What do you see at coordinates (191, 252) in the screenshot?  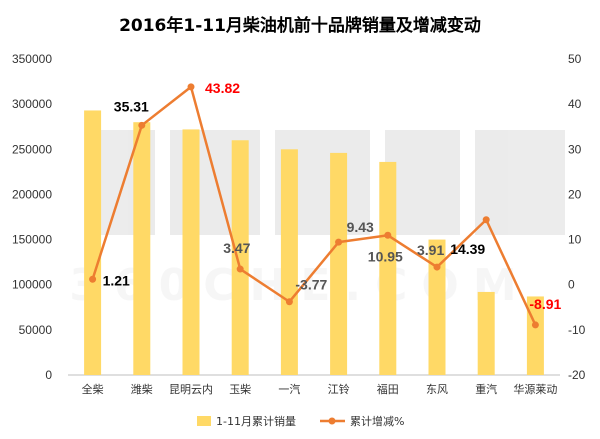 I see `bar-昆明云内` at bounding box center [191, 252].